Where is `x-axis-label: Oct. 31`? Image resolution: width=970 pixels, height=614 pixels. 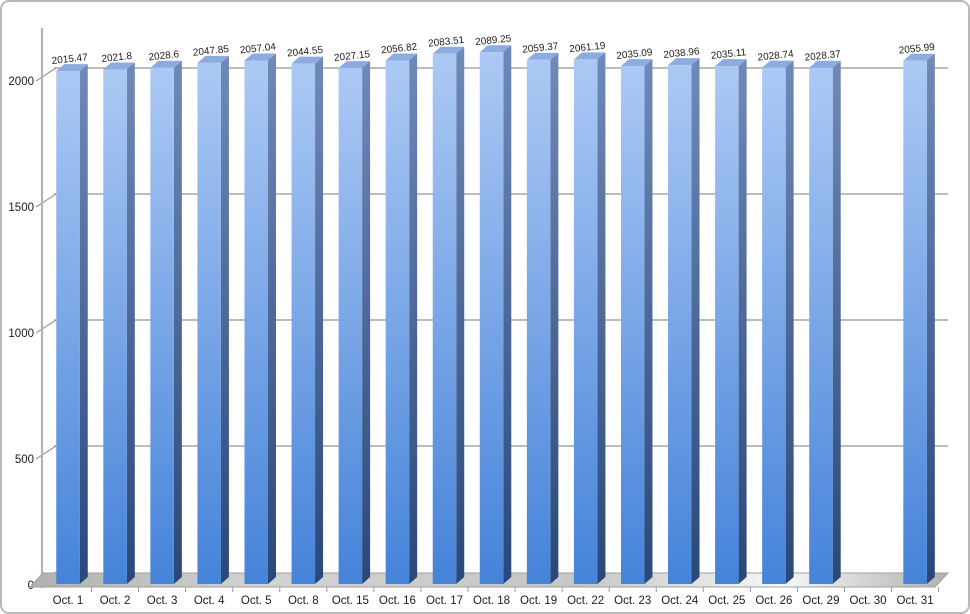
x-axis-label: Oct. 31 is located at coordinates (915, 601).